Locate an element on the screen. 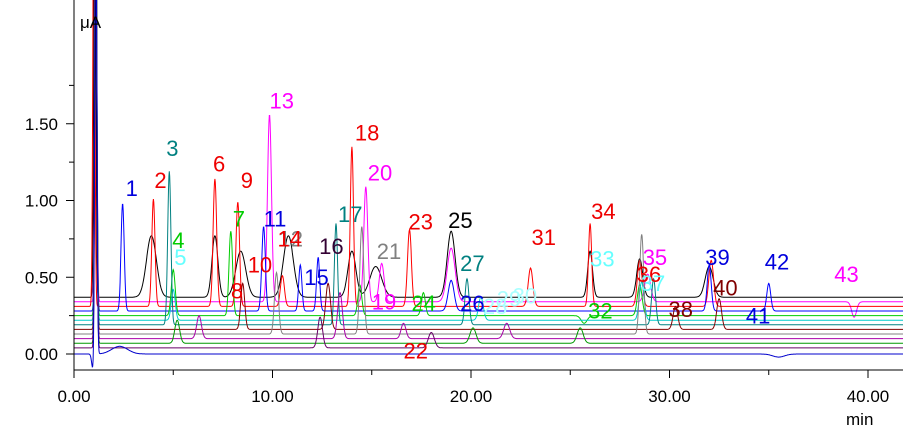  peak-label-41: 41 is located at coordinates (758, 315).